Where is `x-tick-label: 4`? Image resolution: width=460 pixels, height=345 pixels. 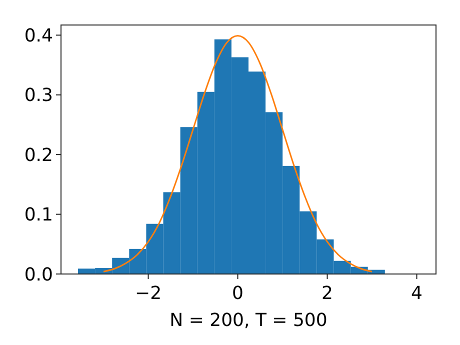
x-tick-label: 4 is located at coordinates (416, 293).